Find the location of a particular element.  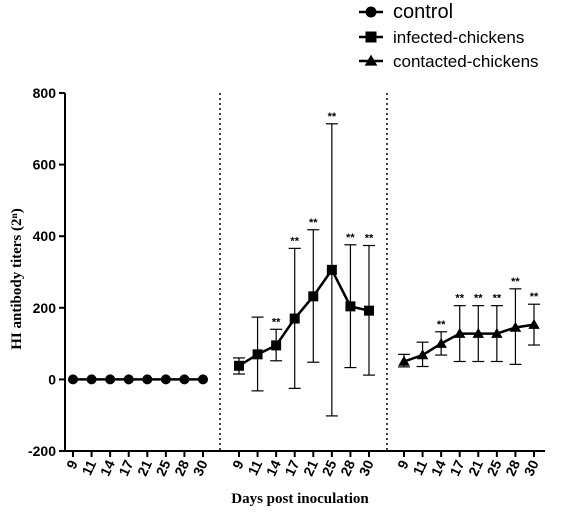

y-tick-label: 0 is located at coordinates (52, 379).